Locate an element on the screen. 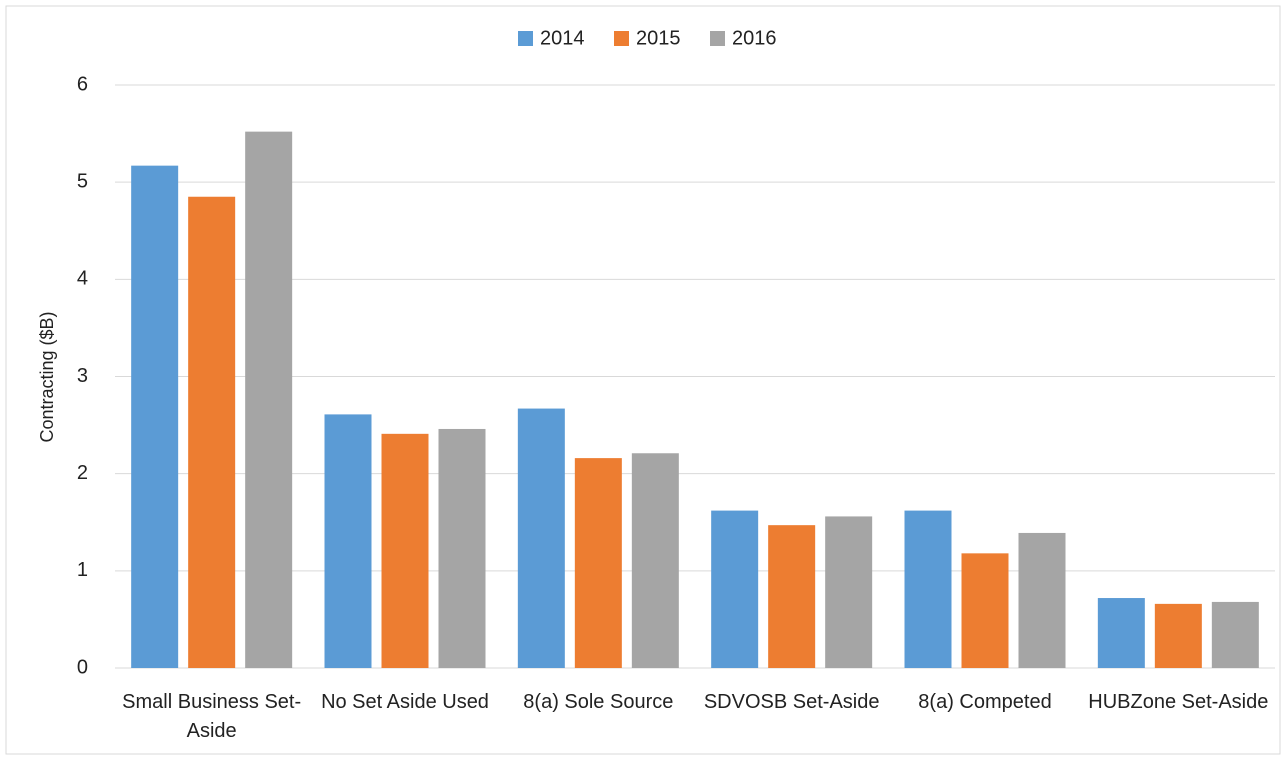 This screenshot has width=1287, height=760. y-tick-label: 6 is located at coordinates (82, 84).